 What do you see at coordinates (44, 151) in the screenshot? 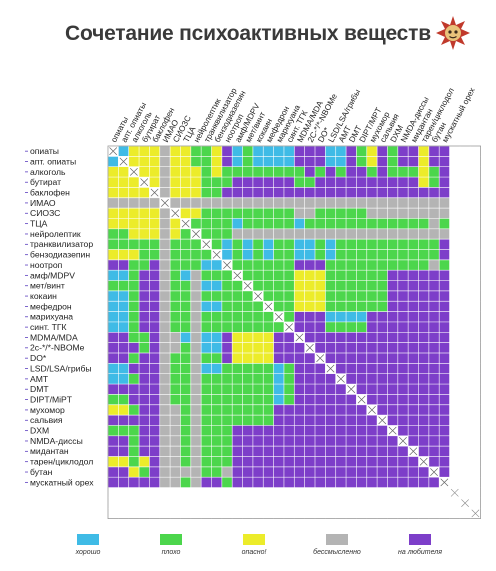
I see `row-label: опиаты` at bounding box center [44, 151].